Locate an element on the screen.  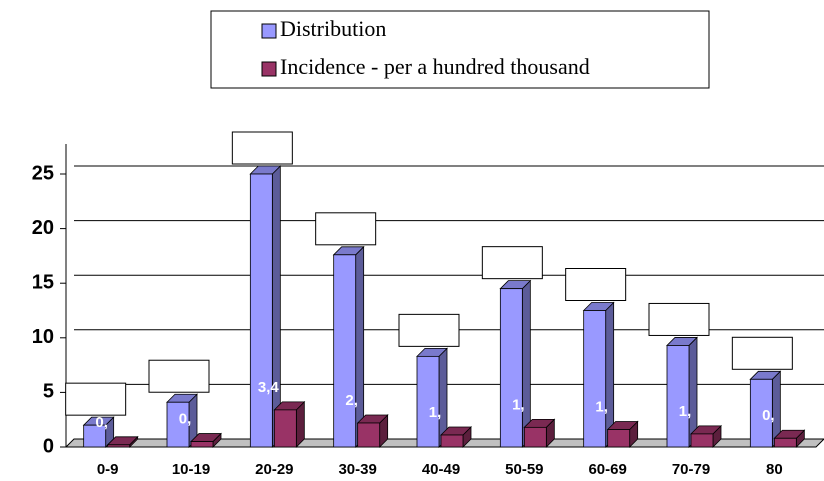
x-tick-label: 40-49 is located at coordinates (441, 469).